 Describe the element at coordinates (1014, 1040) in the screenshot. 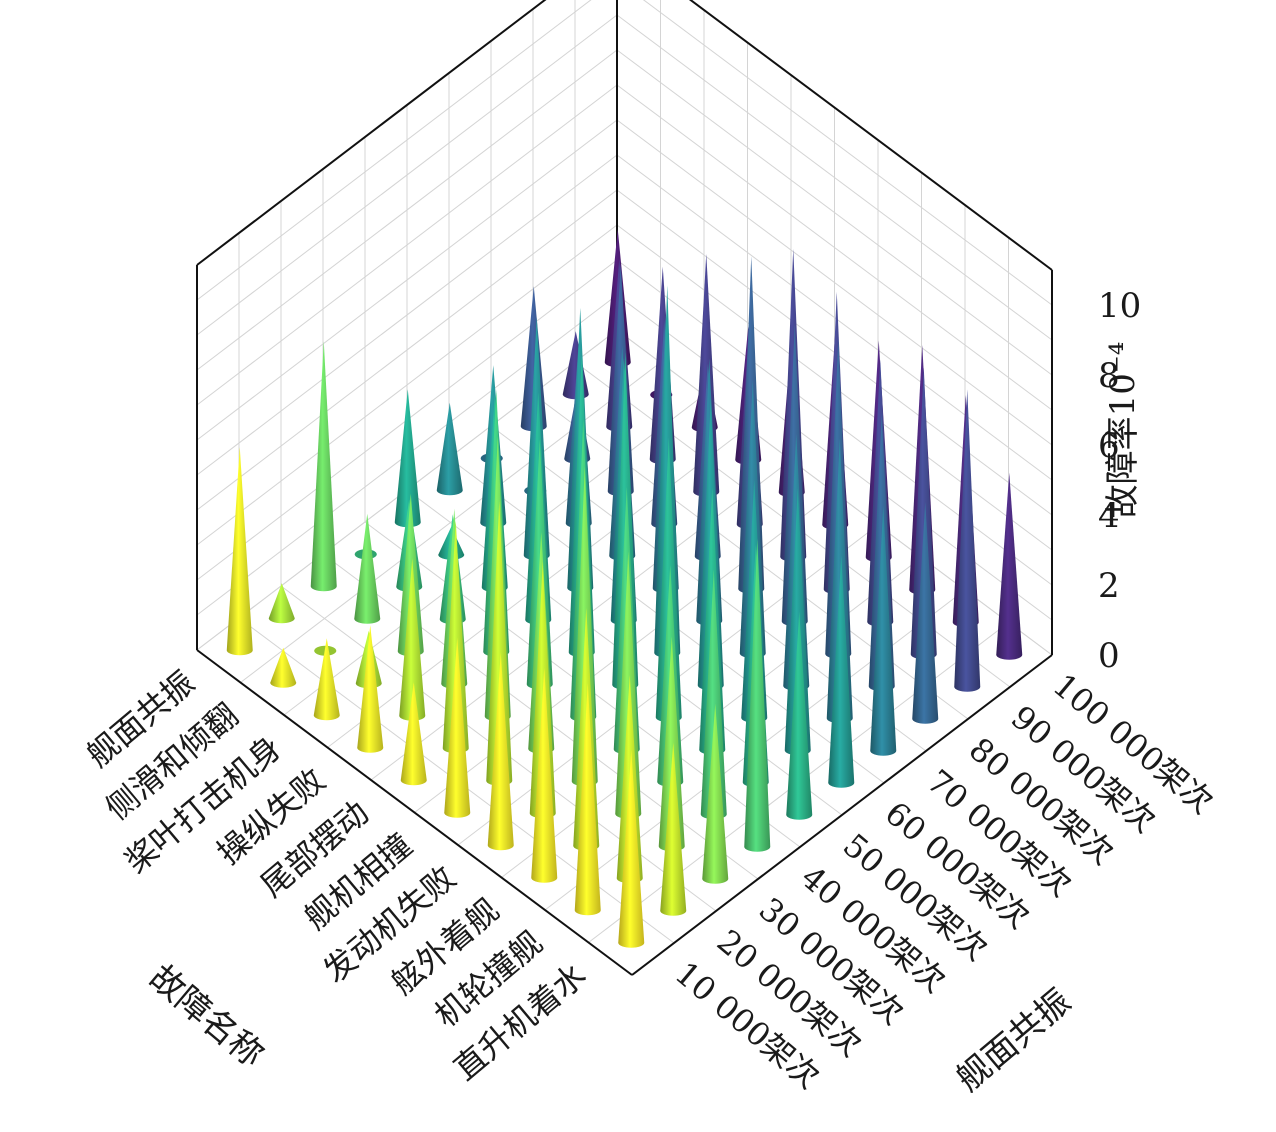

I see `y-axis-title: 舰面共振` at that location.